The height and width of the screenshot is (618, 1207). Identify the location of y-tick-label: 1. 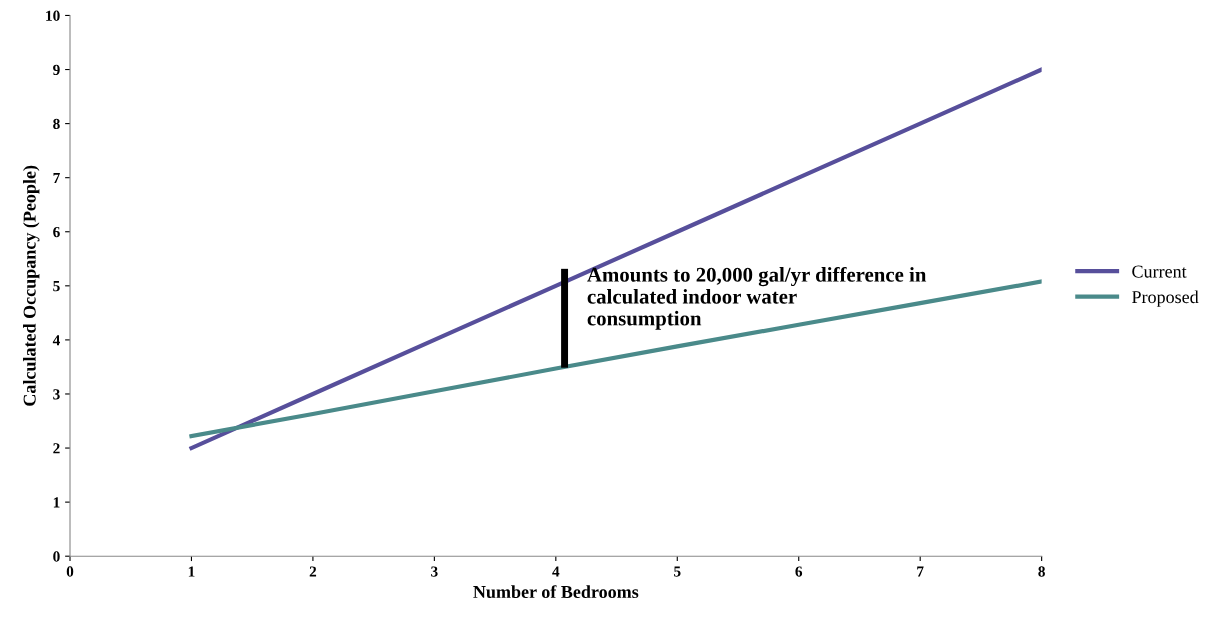
(56, 502).